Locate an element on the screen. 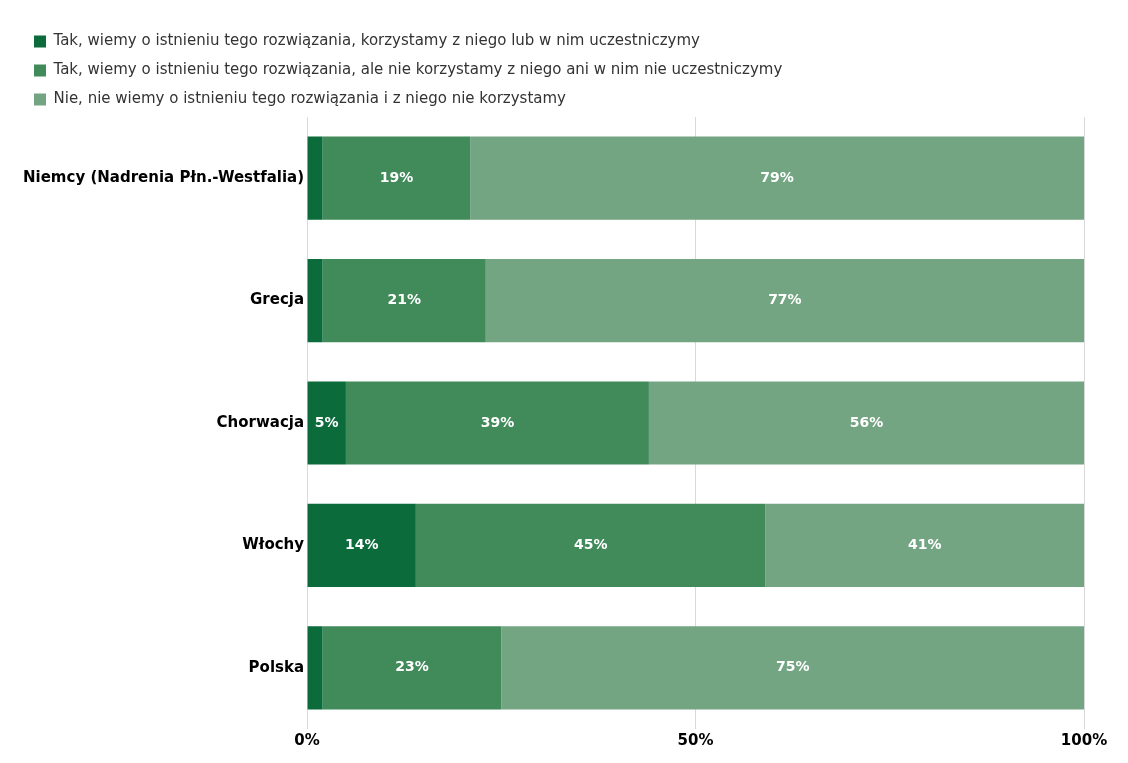  data-label: 45% is located at coordinates (590, 544).